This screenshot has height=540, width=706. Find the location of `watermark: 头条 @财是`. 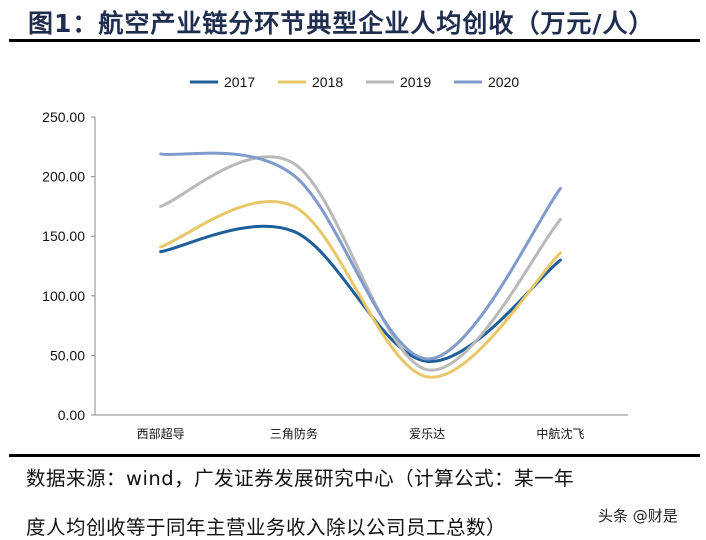

watermark: 头条 @财是 is located at coordinates (638, 516).